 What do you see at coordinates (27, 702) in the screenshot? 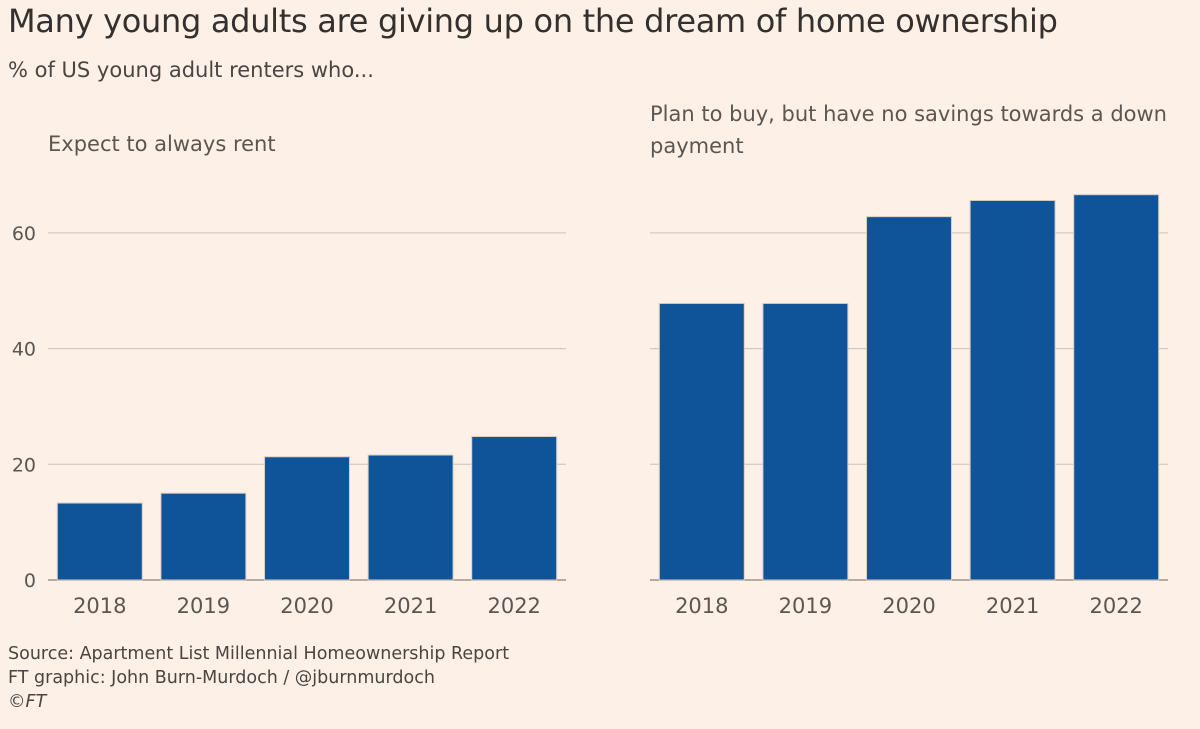
I see `copyright: ©FT` at bounding box center [27, 702].